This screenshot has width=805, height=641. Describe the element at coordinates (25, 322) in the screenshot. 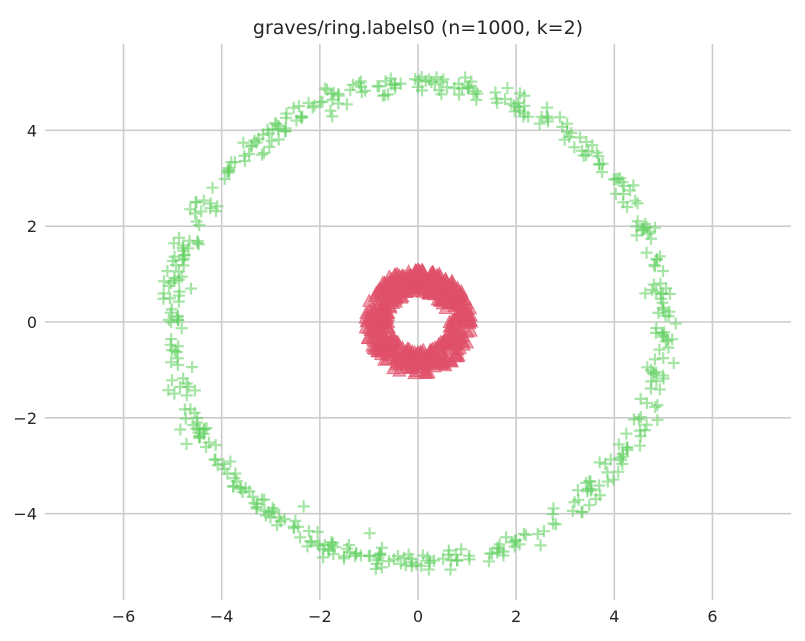

I see `y-tick-labels: −4 −2 0 2 4` at that location.